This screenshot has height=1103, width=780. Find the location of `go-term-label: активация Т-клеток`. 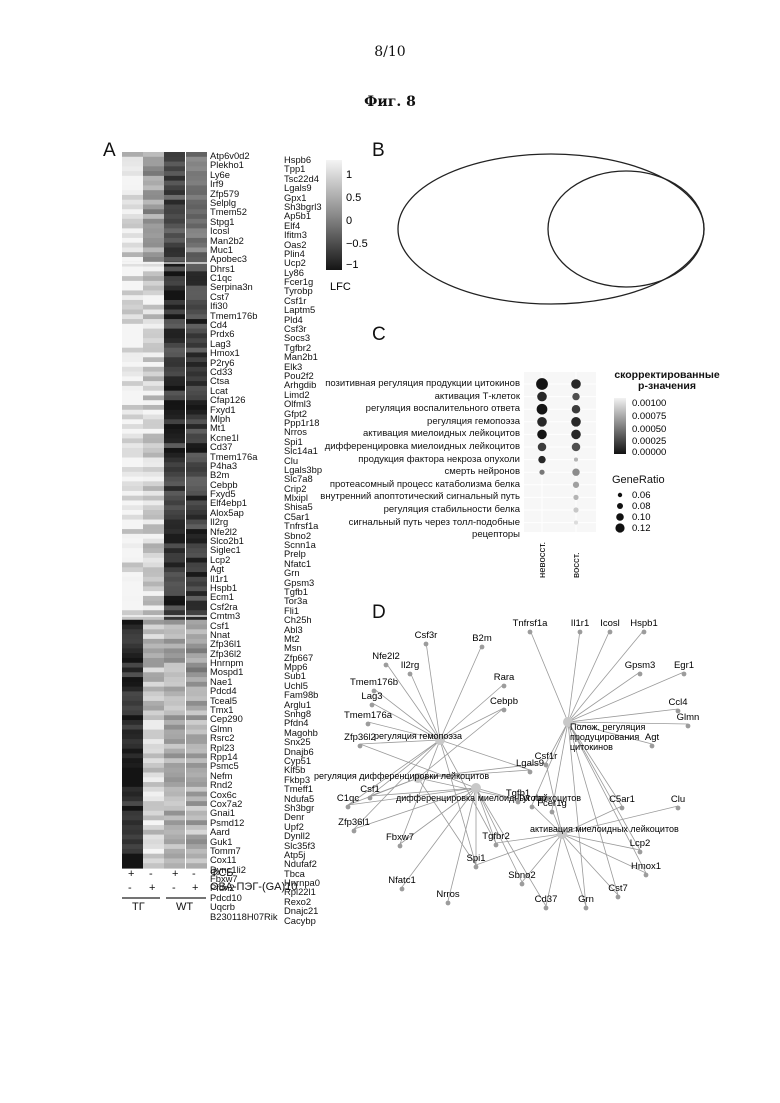

go-term-label: активация Т-клеток is located at coordinates (477, 396).